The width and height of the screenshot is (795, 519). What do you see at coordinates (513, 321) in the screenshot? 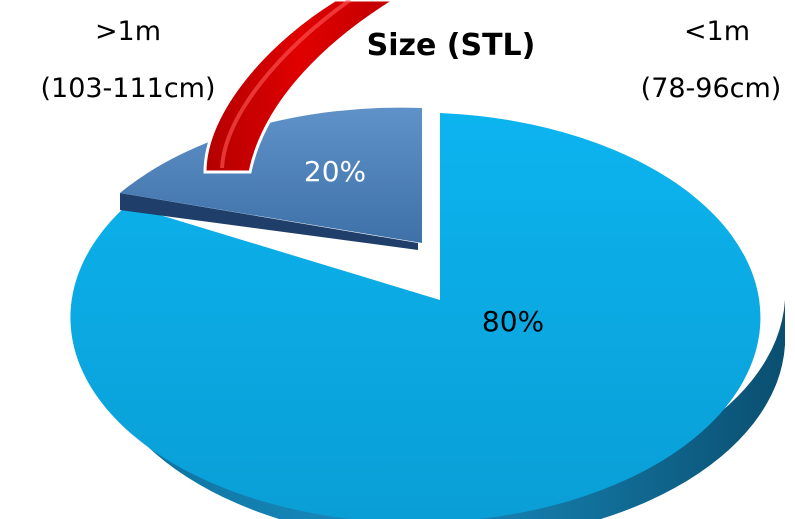
I see `slice-label-80: 80%` at bounding box center [513, 321].